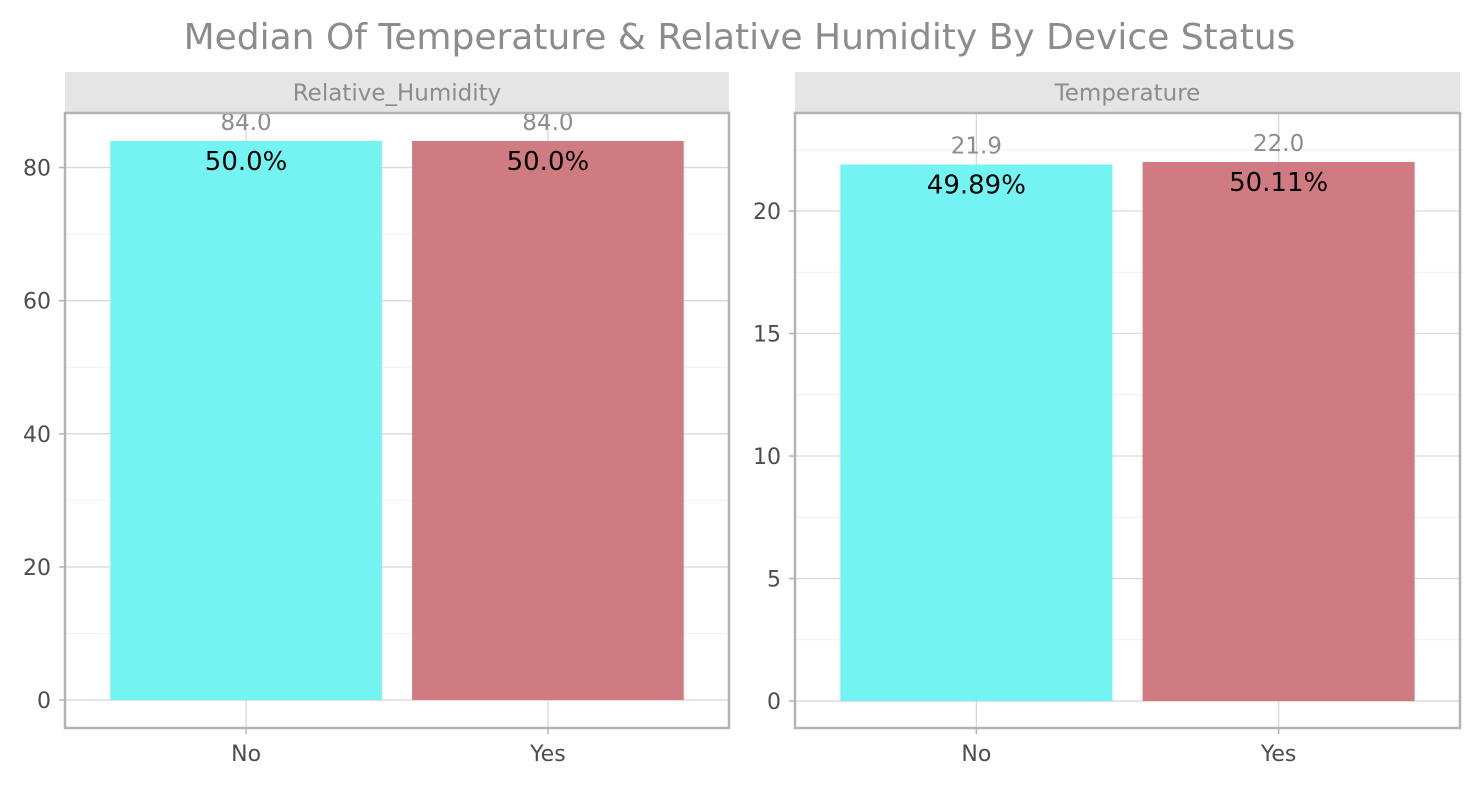 The image size is (1479, 786). What do you see at coordinates (767, 457) in the screenshot?
I see `y-tick-label: 10` at bounding box center [767, 457].